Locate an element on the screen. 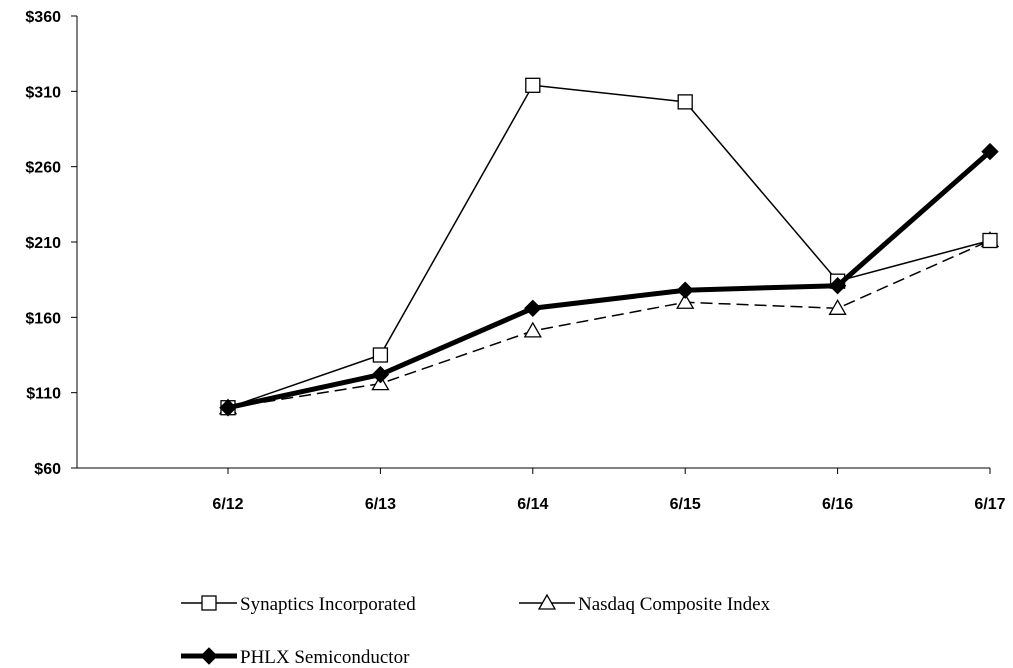 The height and width of the screenshot is (668, 1013). legend-item-phlx-semiconductor: PHLX Semiconductor is located at coordinates (295, 657).